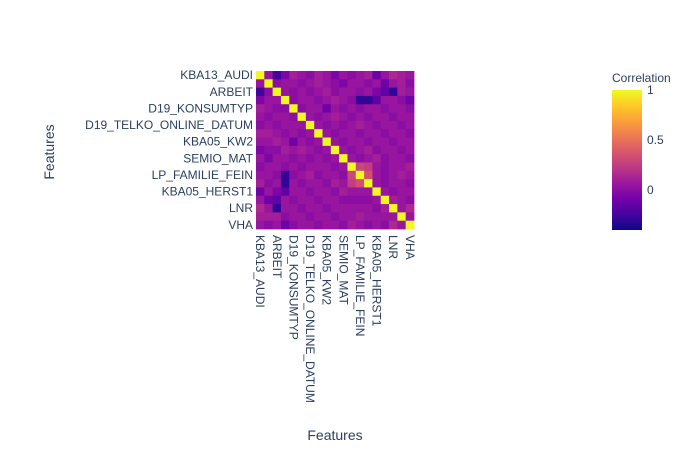 This screenshot has width=700, height=455. I want to click on y-tick-label: D19_TELKO_ONLINE_DATUM, so click(169, 125).